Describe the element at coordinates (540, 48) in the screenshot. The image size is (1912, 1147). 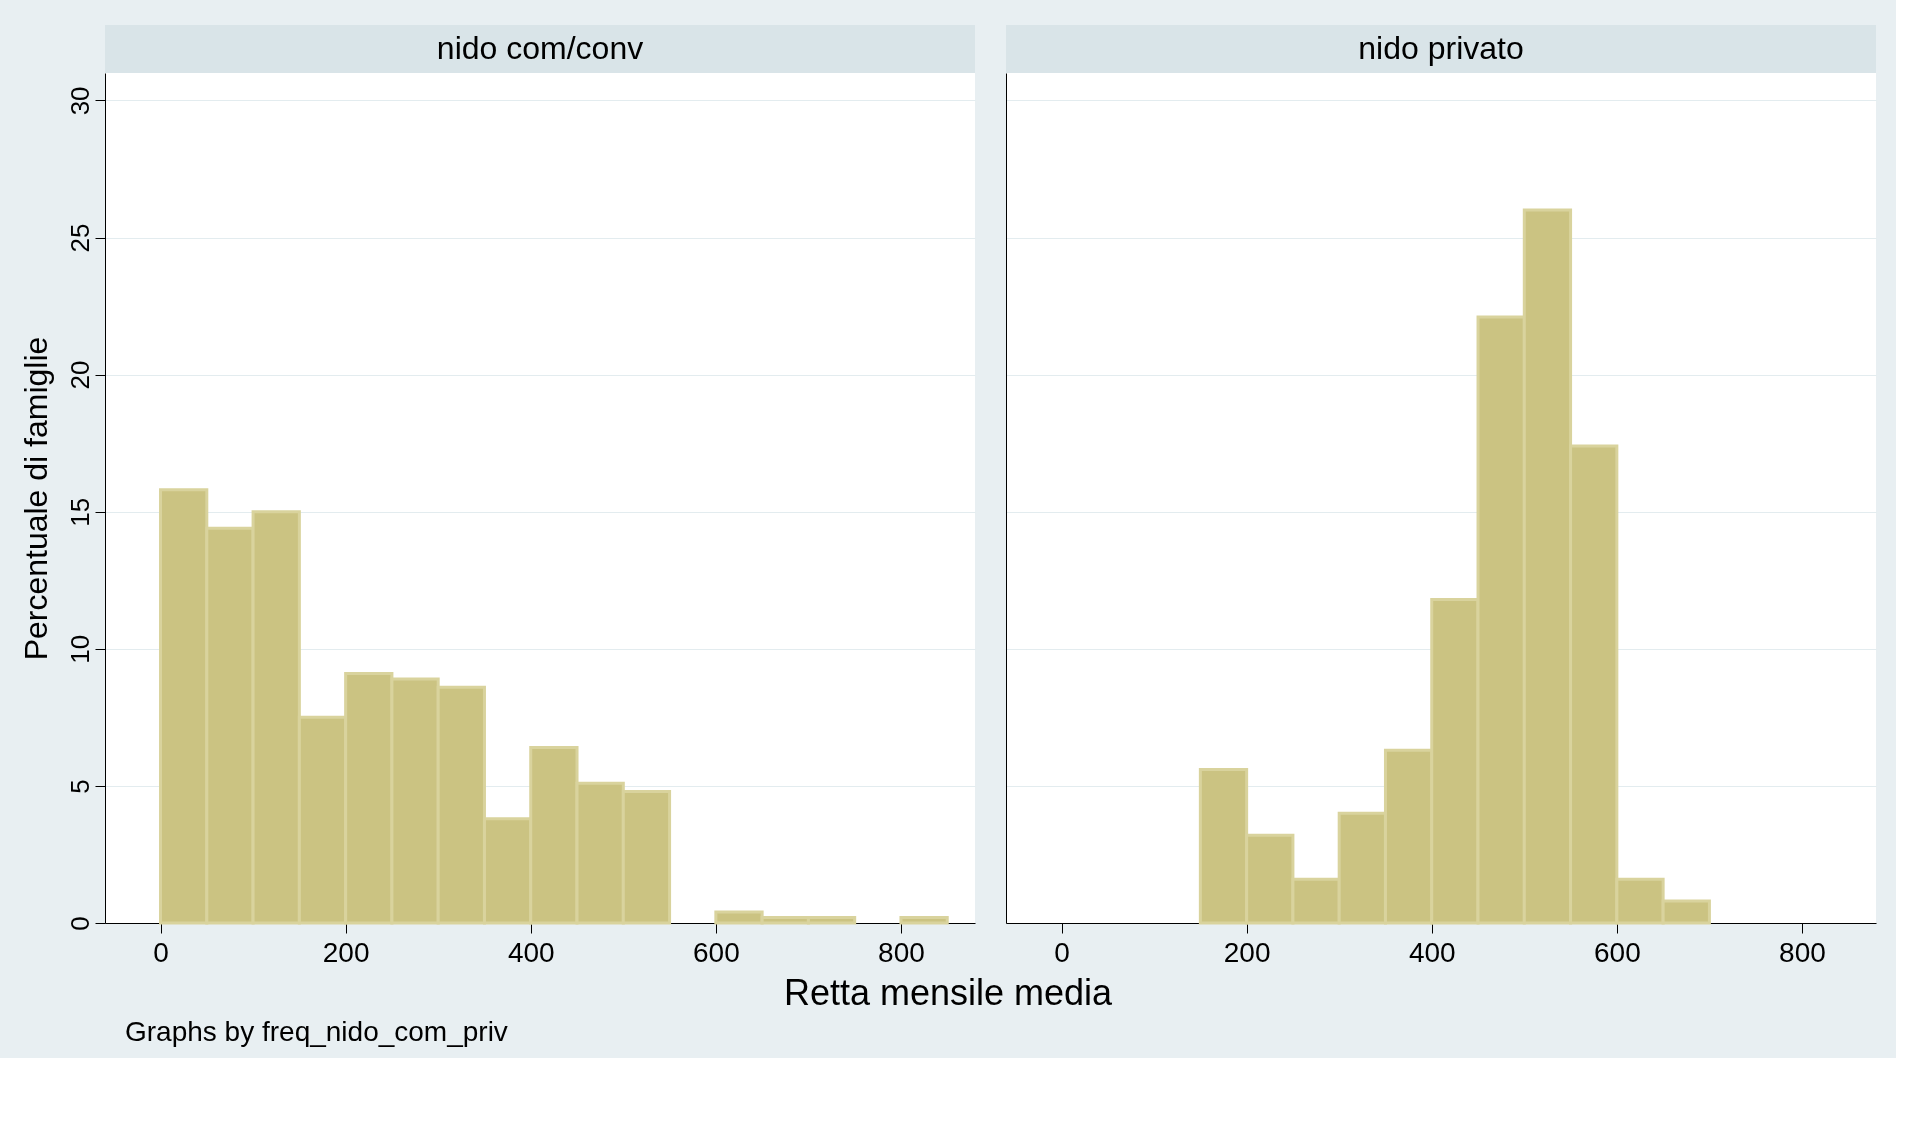
I see `chart-title: nido com/conv` at that location.